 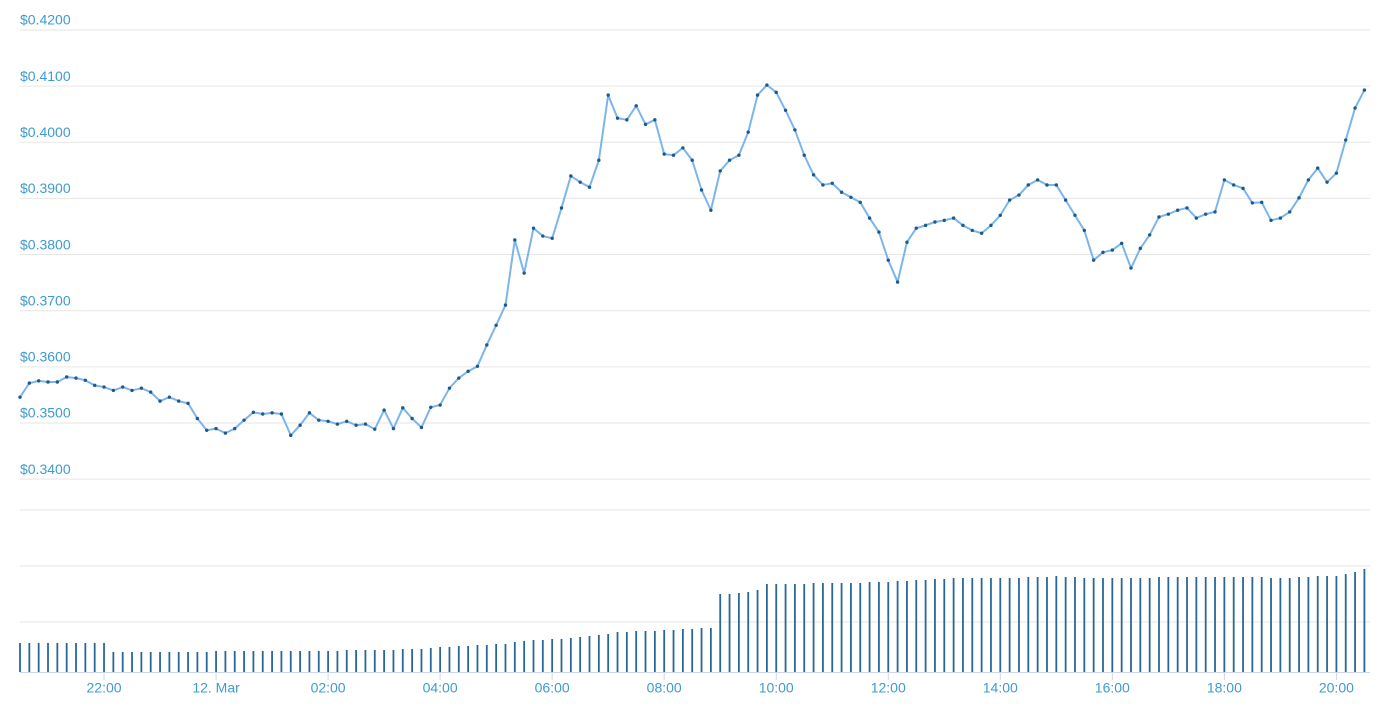 What do you see at coordinates (45, 357) in the screenshot?
I see `y-tick-label: $0.3600` at bounding box center [45, 357].